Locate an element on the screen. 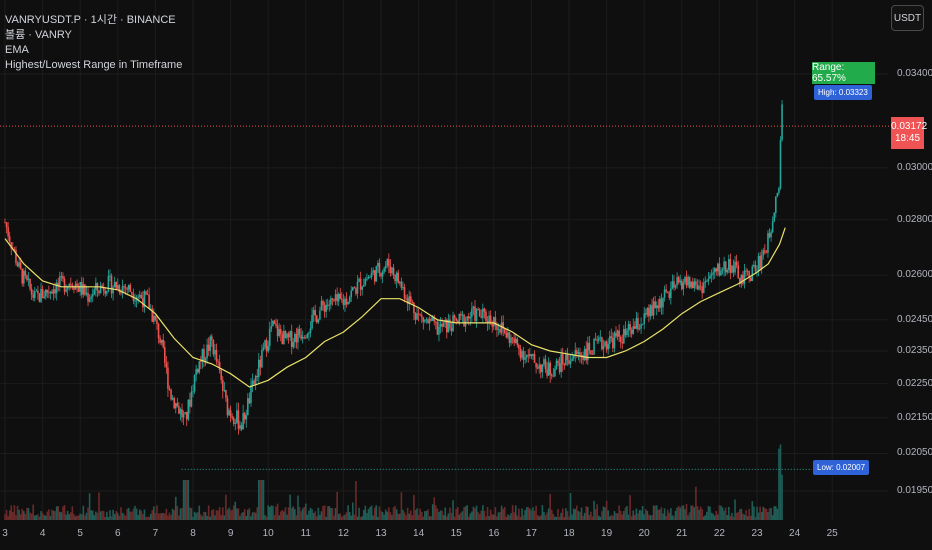 Image resolution: width=932 pixels, height=550 pixels. time-tick-label: 21 is located at coordinates (682, 533).